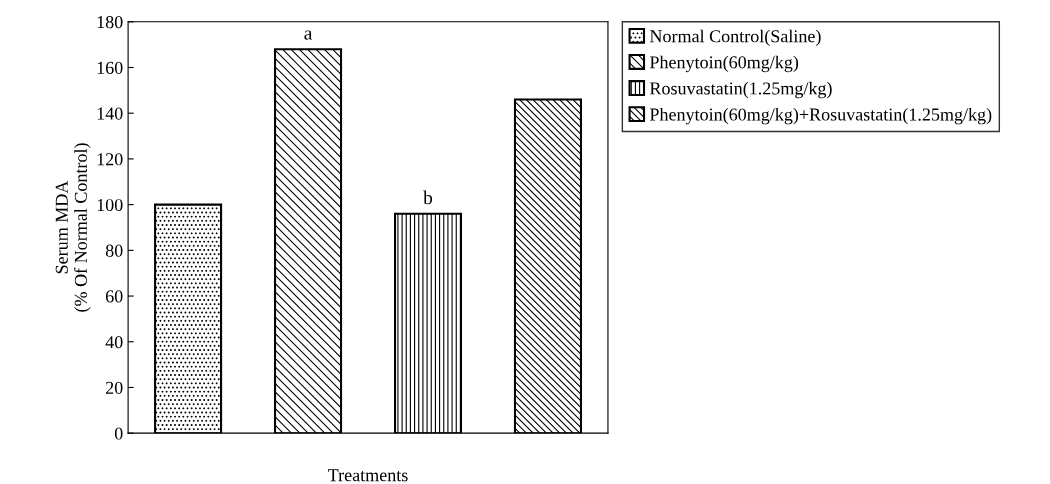 The width and height of the screenshot is (1050, 484). Describe the element at coordinates (308, 35) in the screenshot. I see `annotation: a` at that location.